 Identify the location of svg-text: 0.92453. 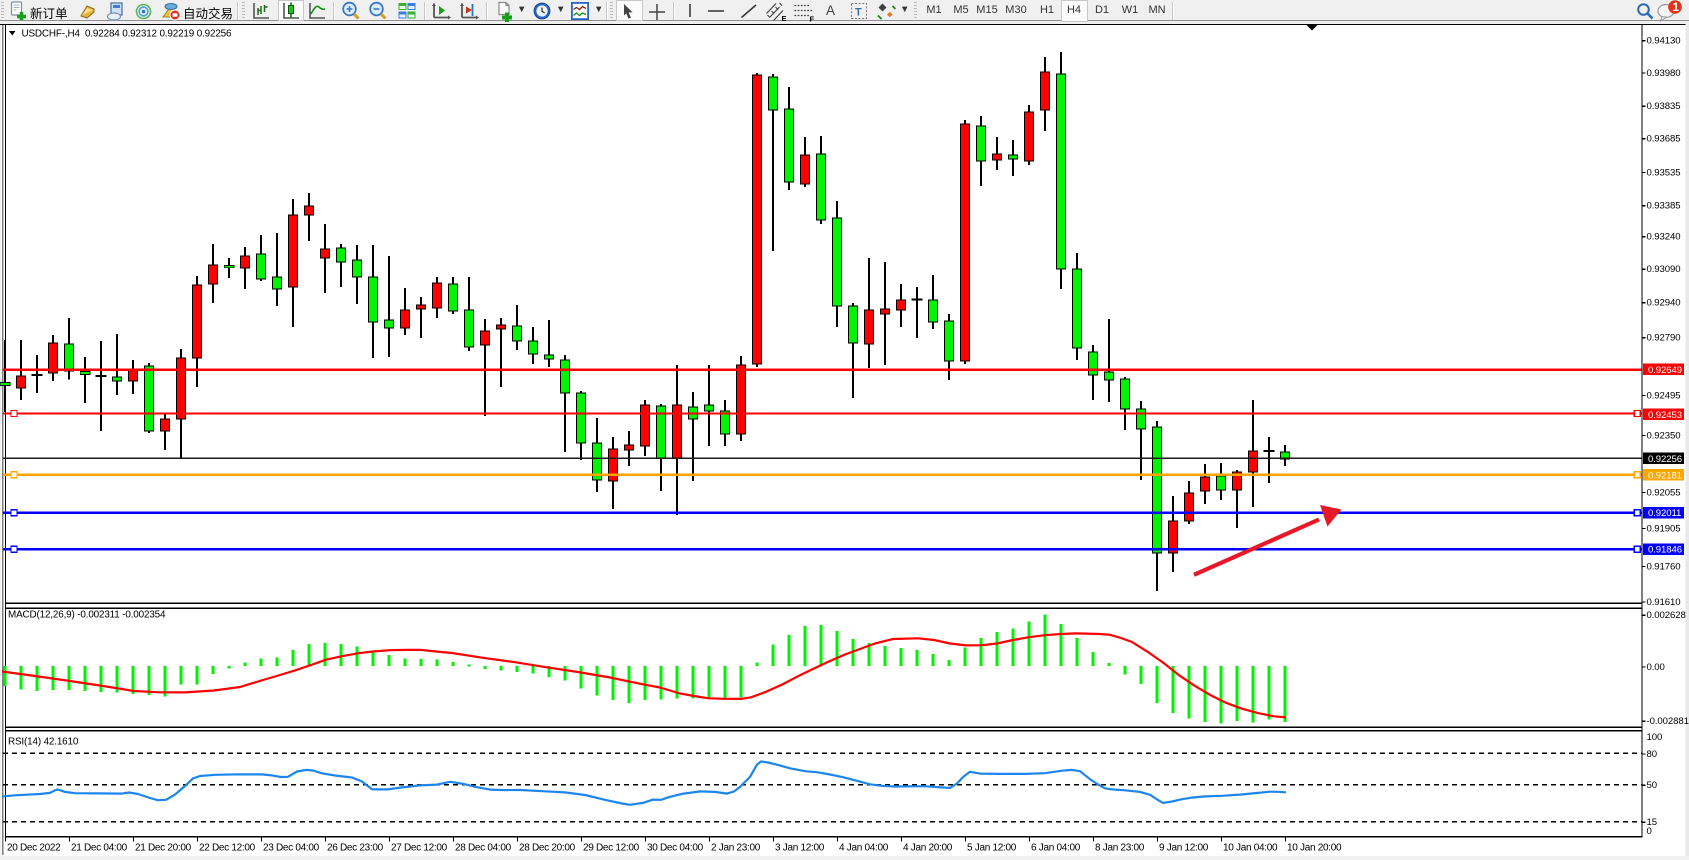
(1665, 415).